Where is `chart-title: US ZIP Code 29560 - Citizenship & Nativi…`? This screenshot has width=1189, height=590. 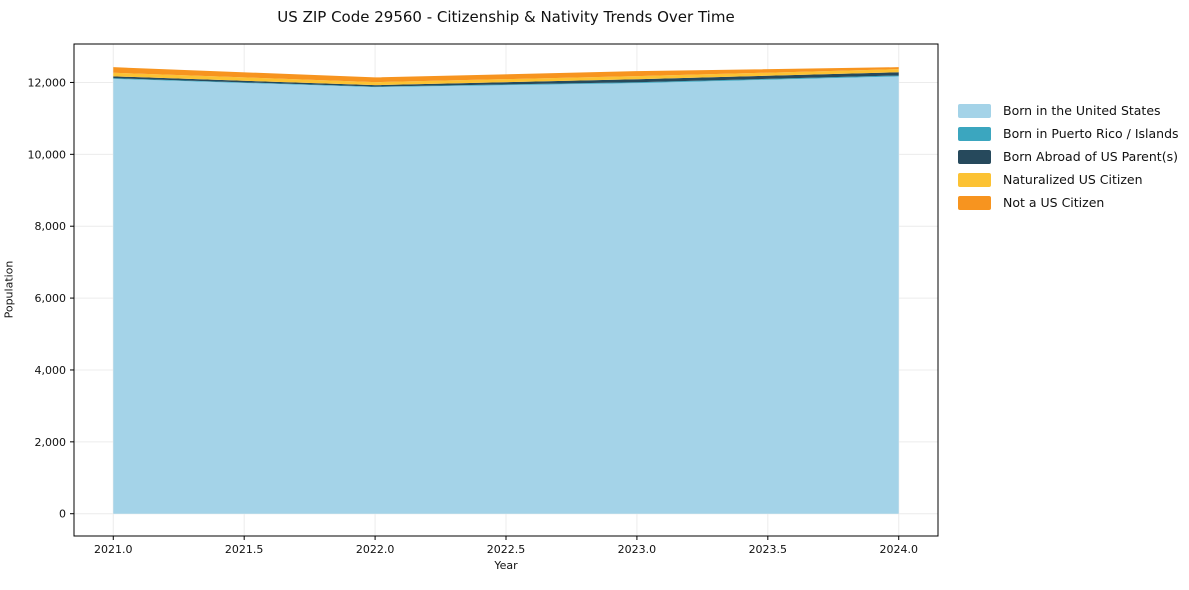 chart-title: US ZIP Code 29560 - Citizenship & Nativi… is located at coordinates (506, 17).